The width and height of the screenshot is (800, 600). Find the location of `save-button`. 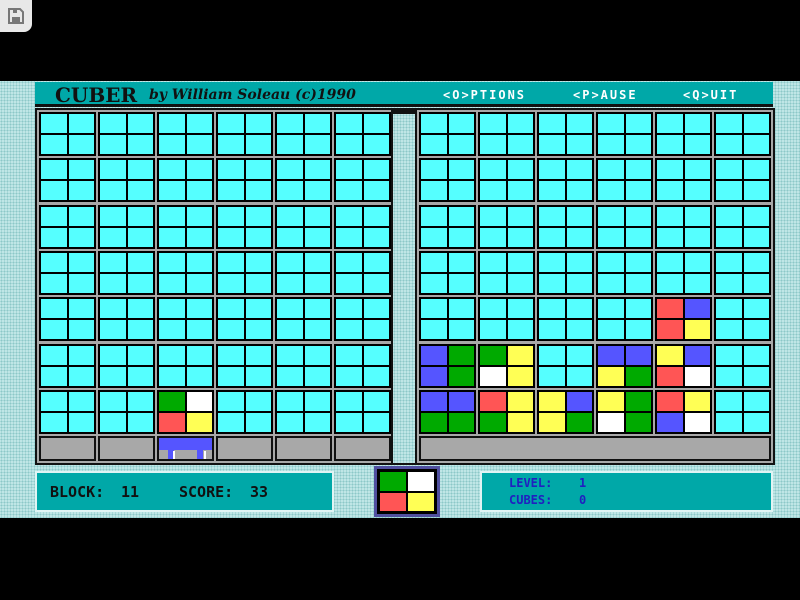

save-button is located at coordinates (16, 16).